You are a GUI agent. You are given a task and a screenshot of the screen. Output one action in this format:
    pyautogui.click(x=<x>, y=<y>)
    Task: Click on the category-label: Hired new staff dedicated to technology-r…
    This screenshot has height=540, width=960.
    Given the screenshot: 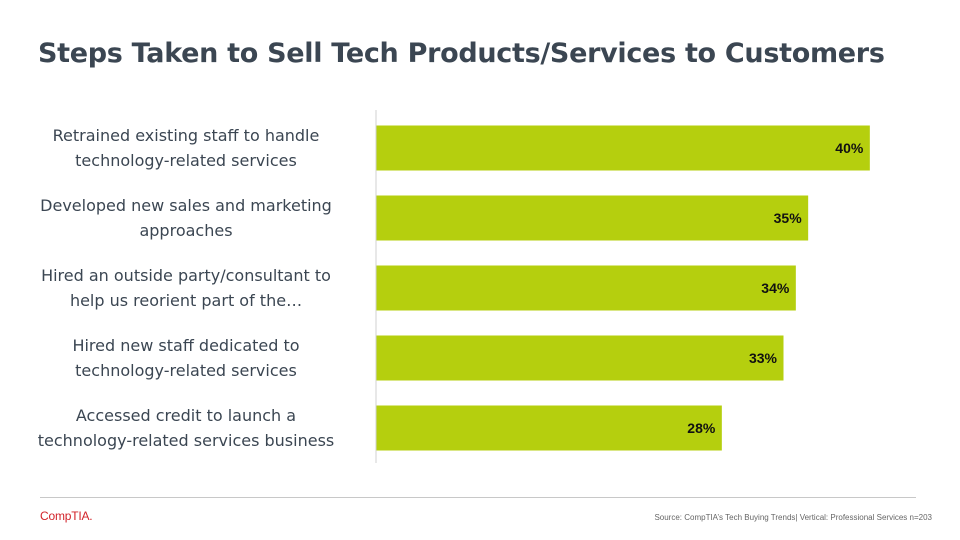 What is the action you would take?
    pyautogui.click(x=186, y=358)
    